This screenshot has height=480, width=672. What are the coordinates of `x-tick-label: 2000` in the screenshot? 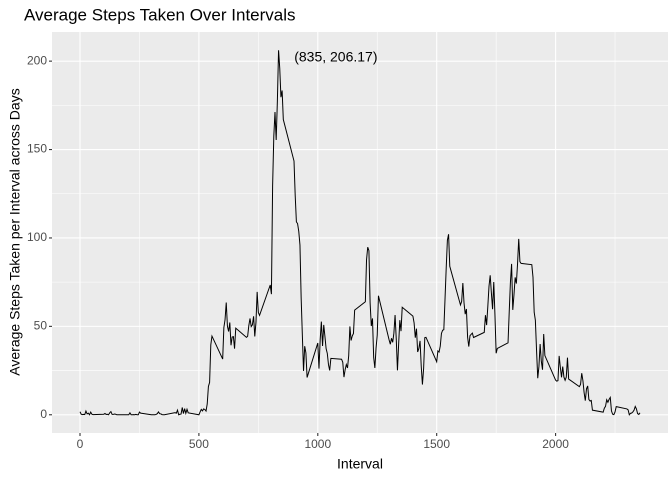 It's located at (555, 444).